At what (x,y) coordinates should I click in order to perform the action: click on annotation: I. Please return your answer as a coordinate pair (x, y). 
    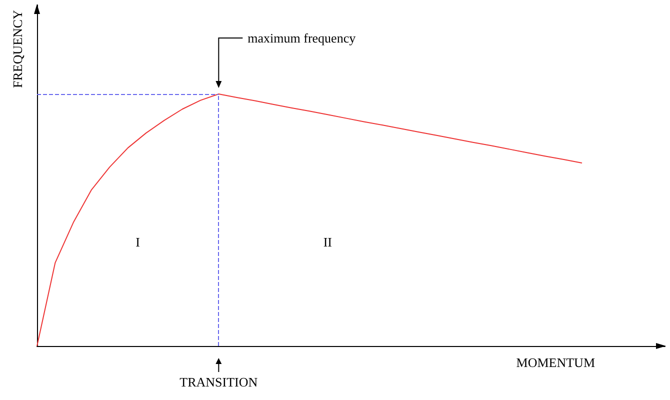
    Looking at the image, I should click on (138, 242).